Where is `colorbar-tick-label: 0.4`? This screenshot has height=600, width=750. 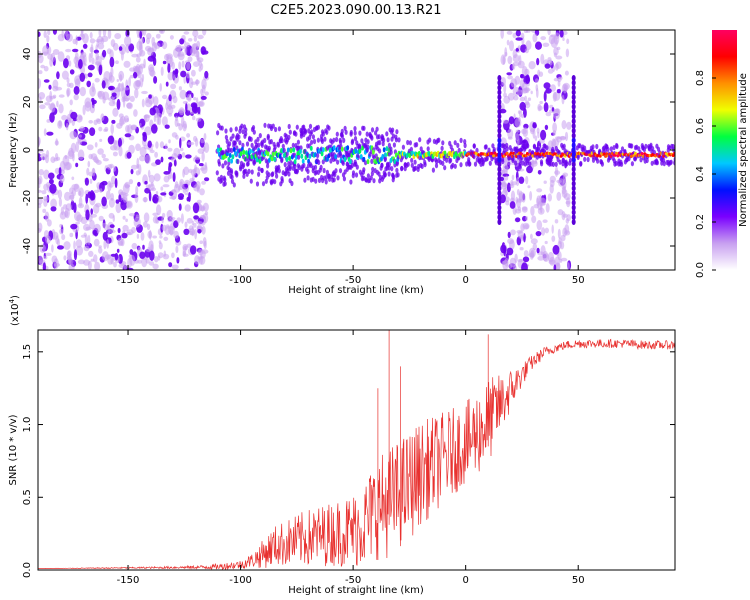 colorbar-tick-label: 0.4 is located at coordinates (700, 174).